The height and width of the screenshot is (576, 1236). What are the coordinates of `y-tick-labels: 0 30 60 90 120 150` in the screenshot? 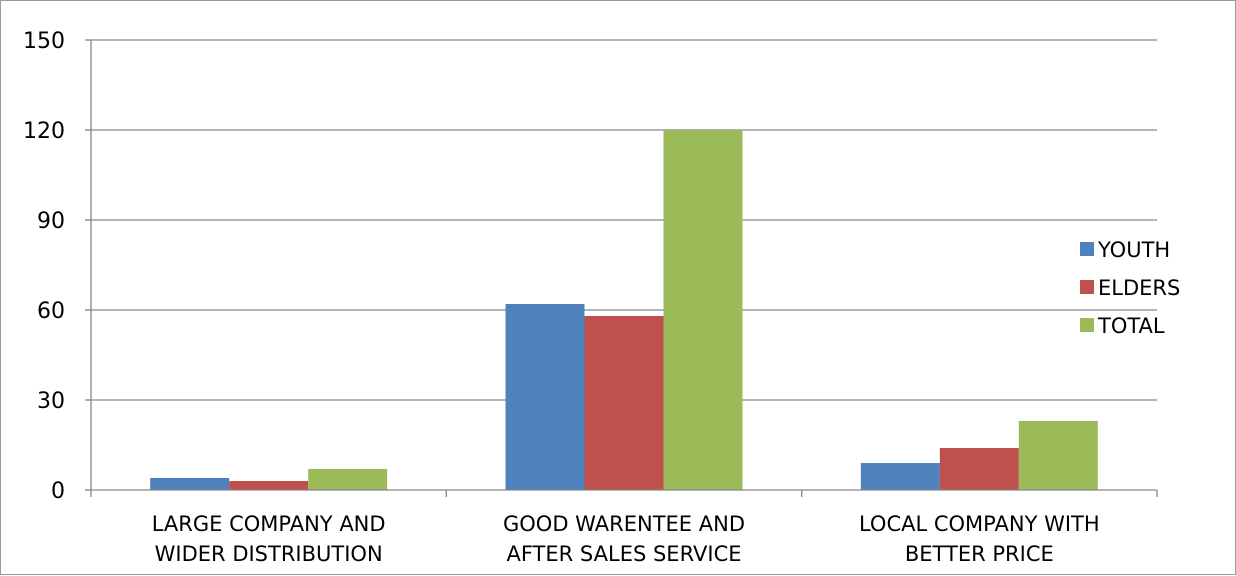 It's located at (44, 266).